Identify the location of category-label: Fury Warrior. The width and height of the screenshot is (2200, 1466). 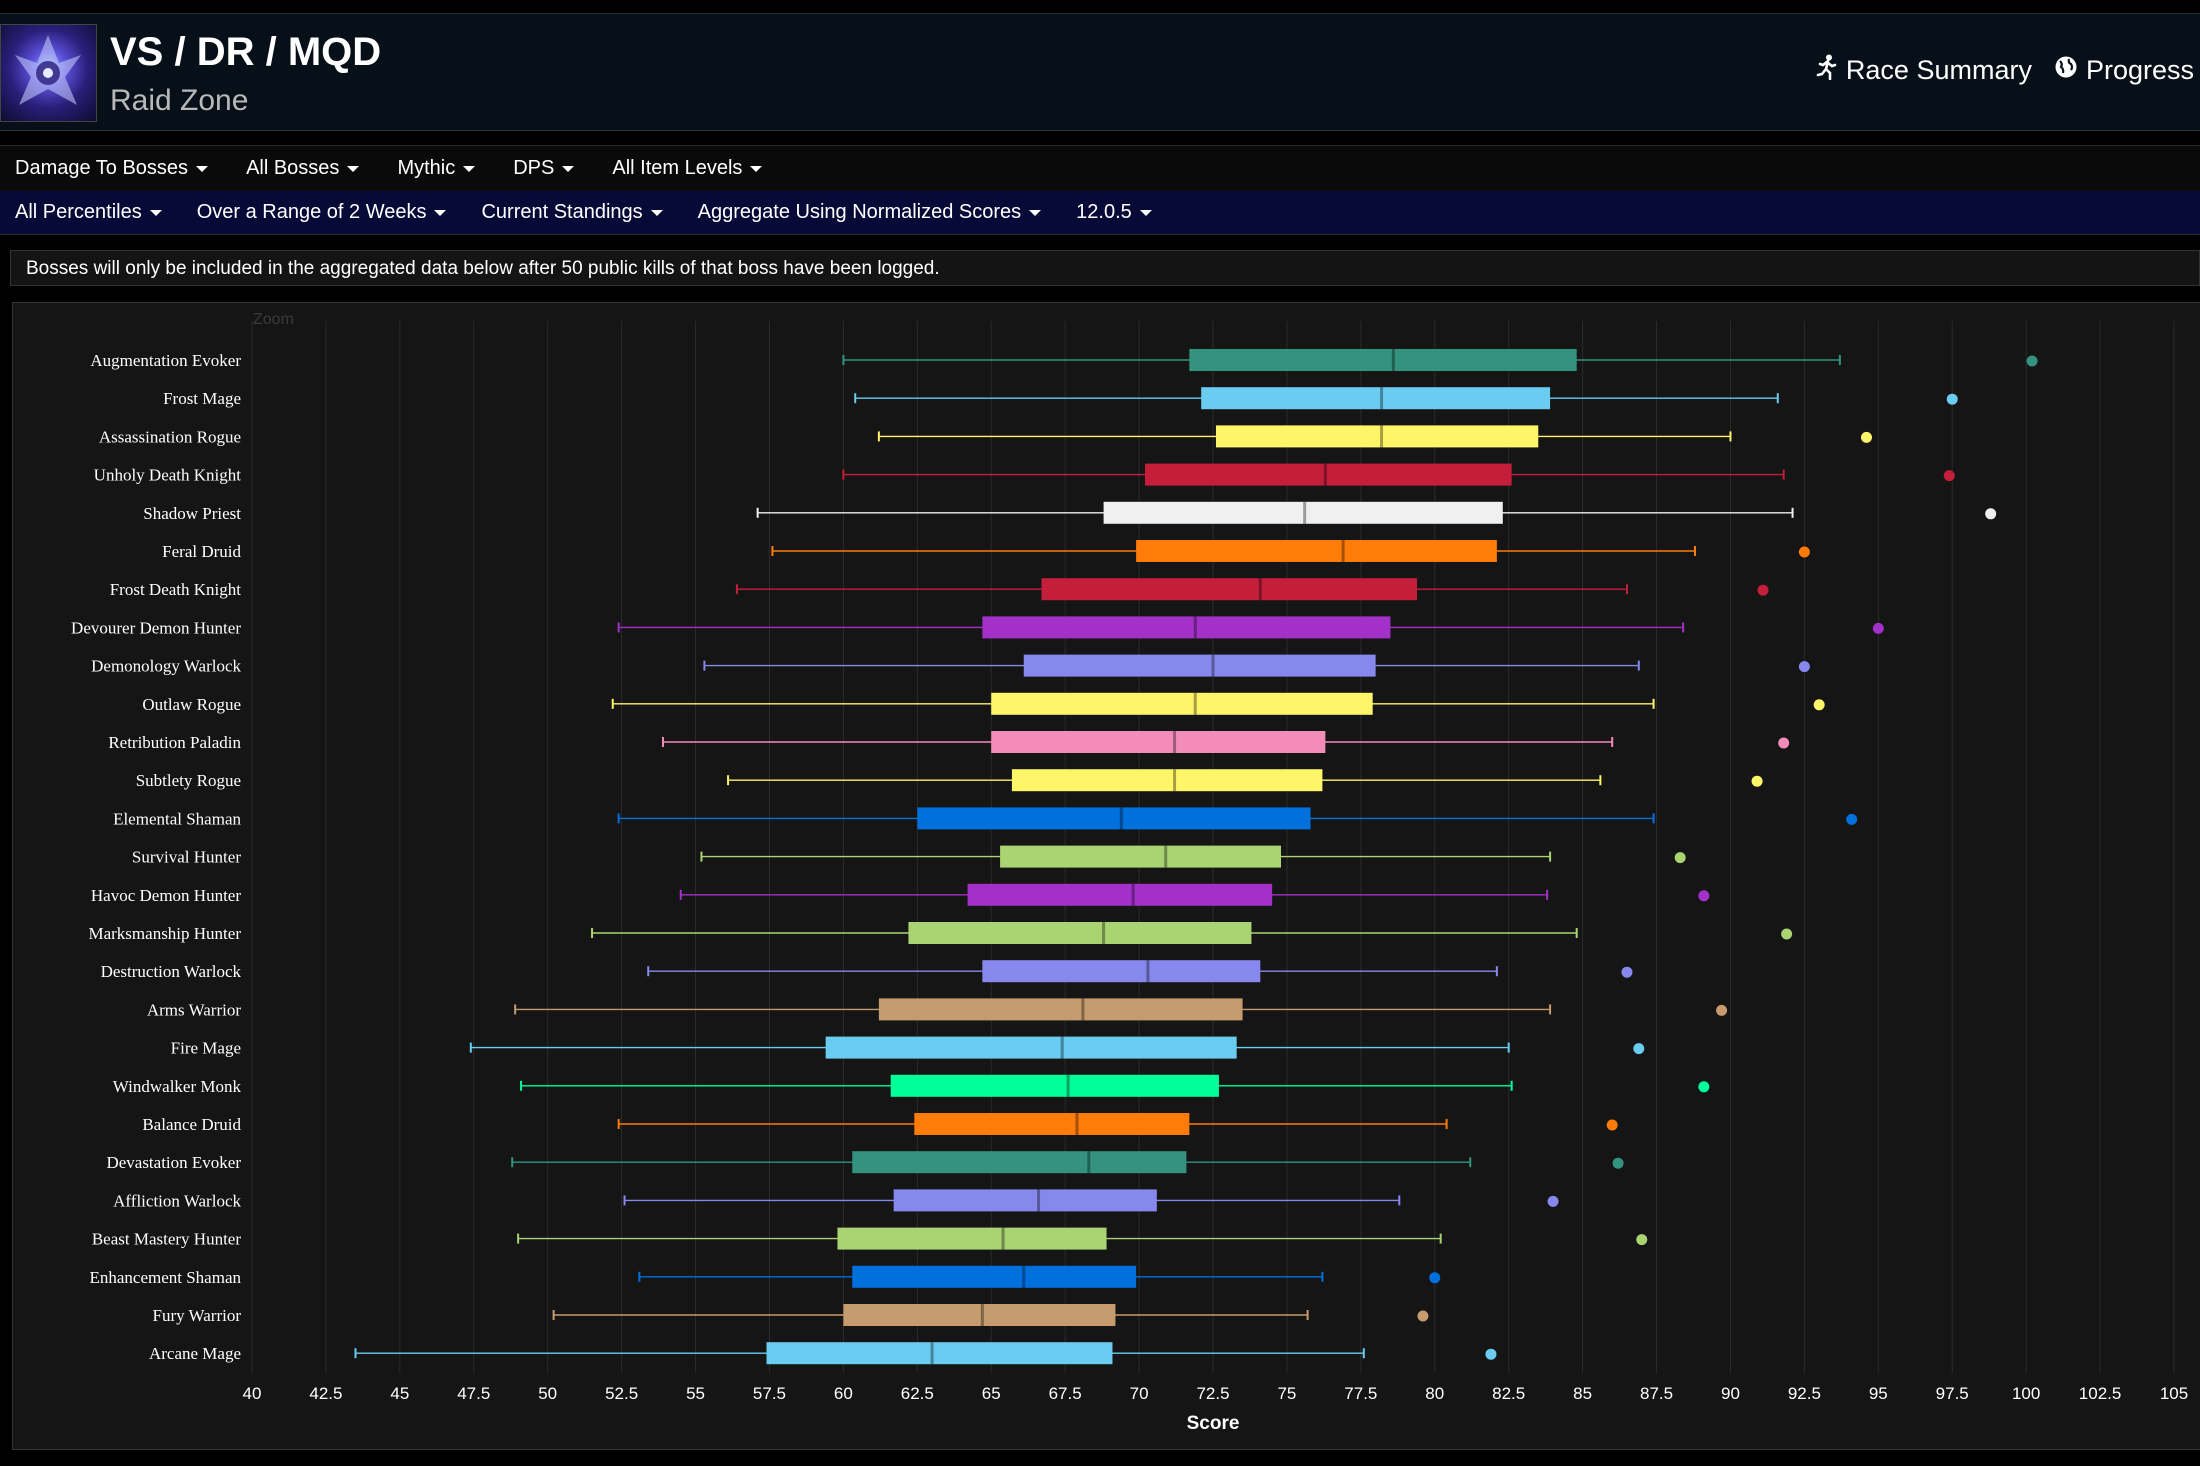
(197, 1315).